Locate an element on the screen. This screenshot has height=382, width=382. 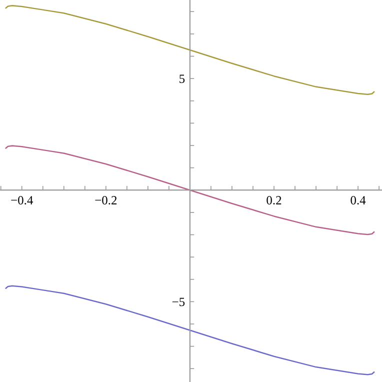
x-tick-label: −0.4 is located at coordinates (22, 200).